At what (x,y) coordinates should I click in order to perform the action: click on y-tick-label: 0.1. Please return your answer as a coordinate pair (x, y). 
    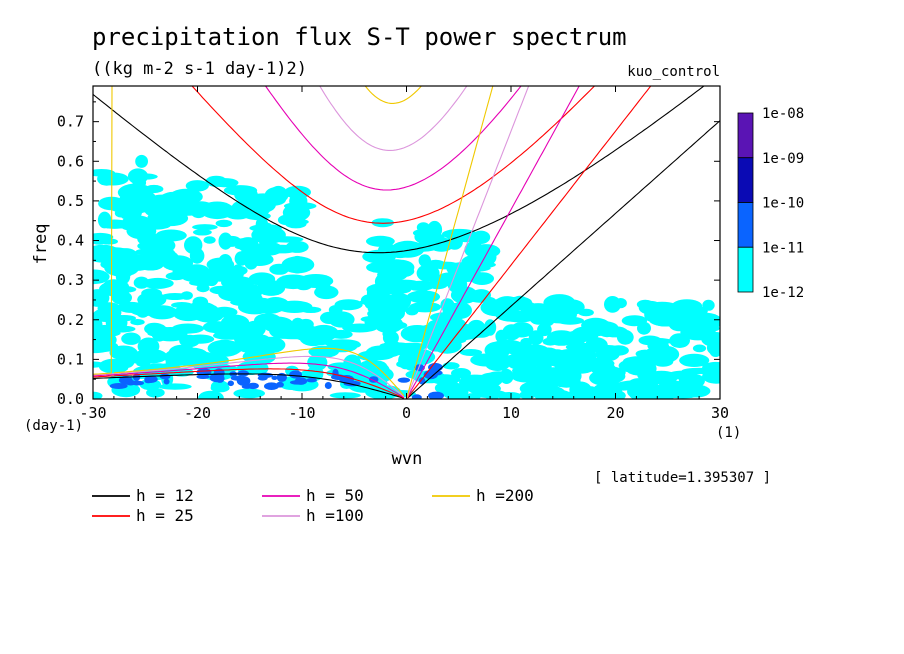
    Looking at the image, I should click on (70, 359).